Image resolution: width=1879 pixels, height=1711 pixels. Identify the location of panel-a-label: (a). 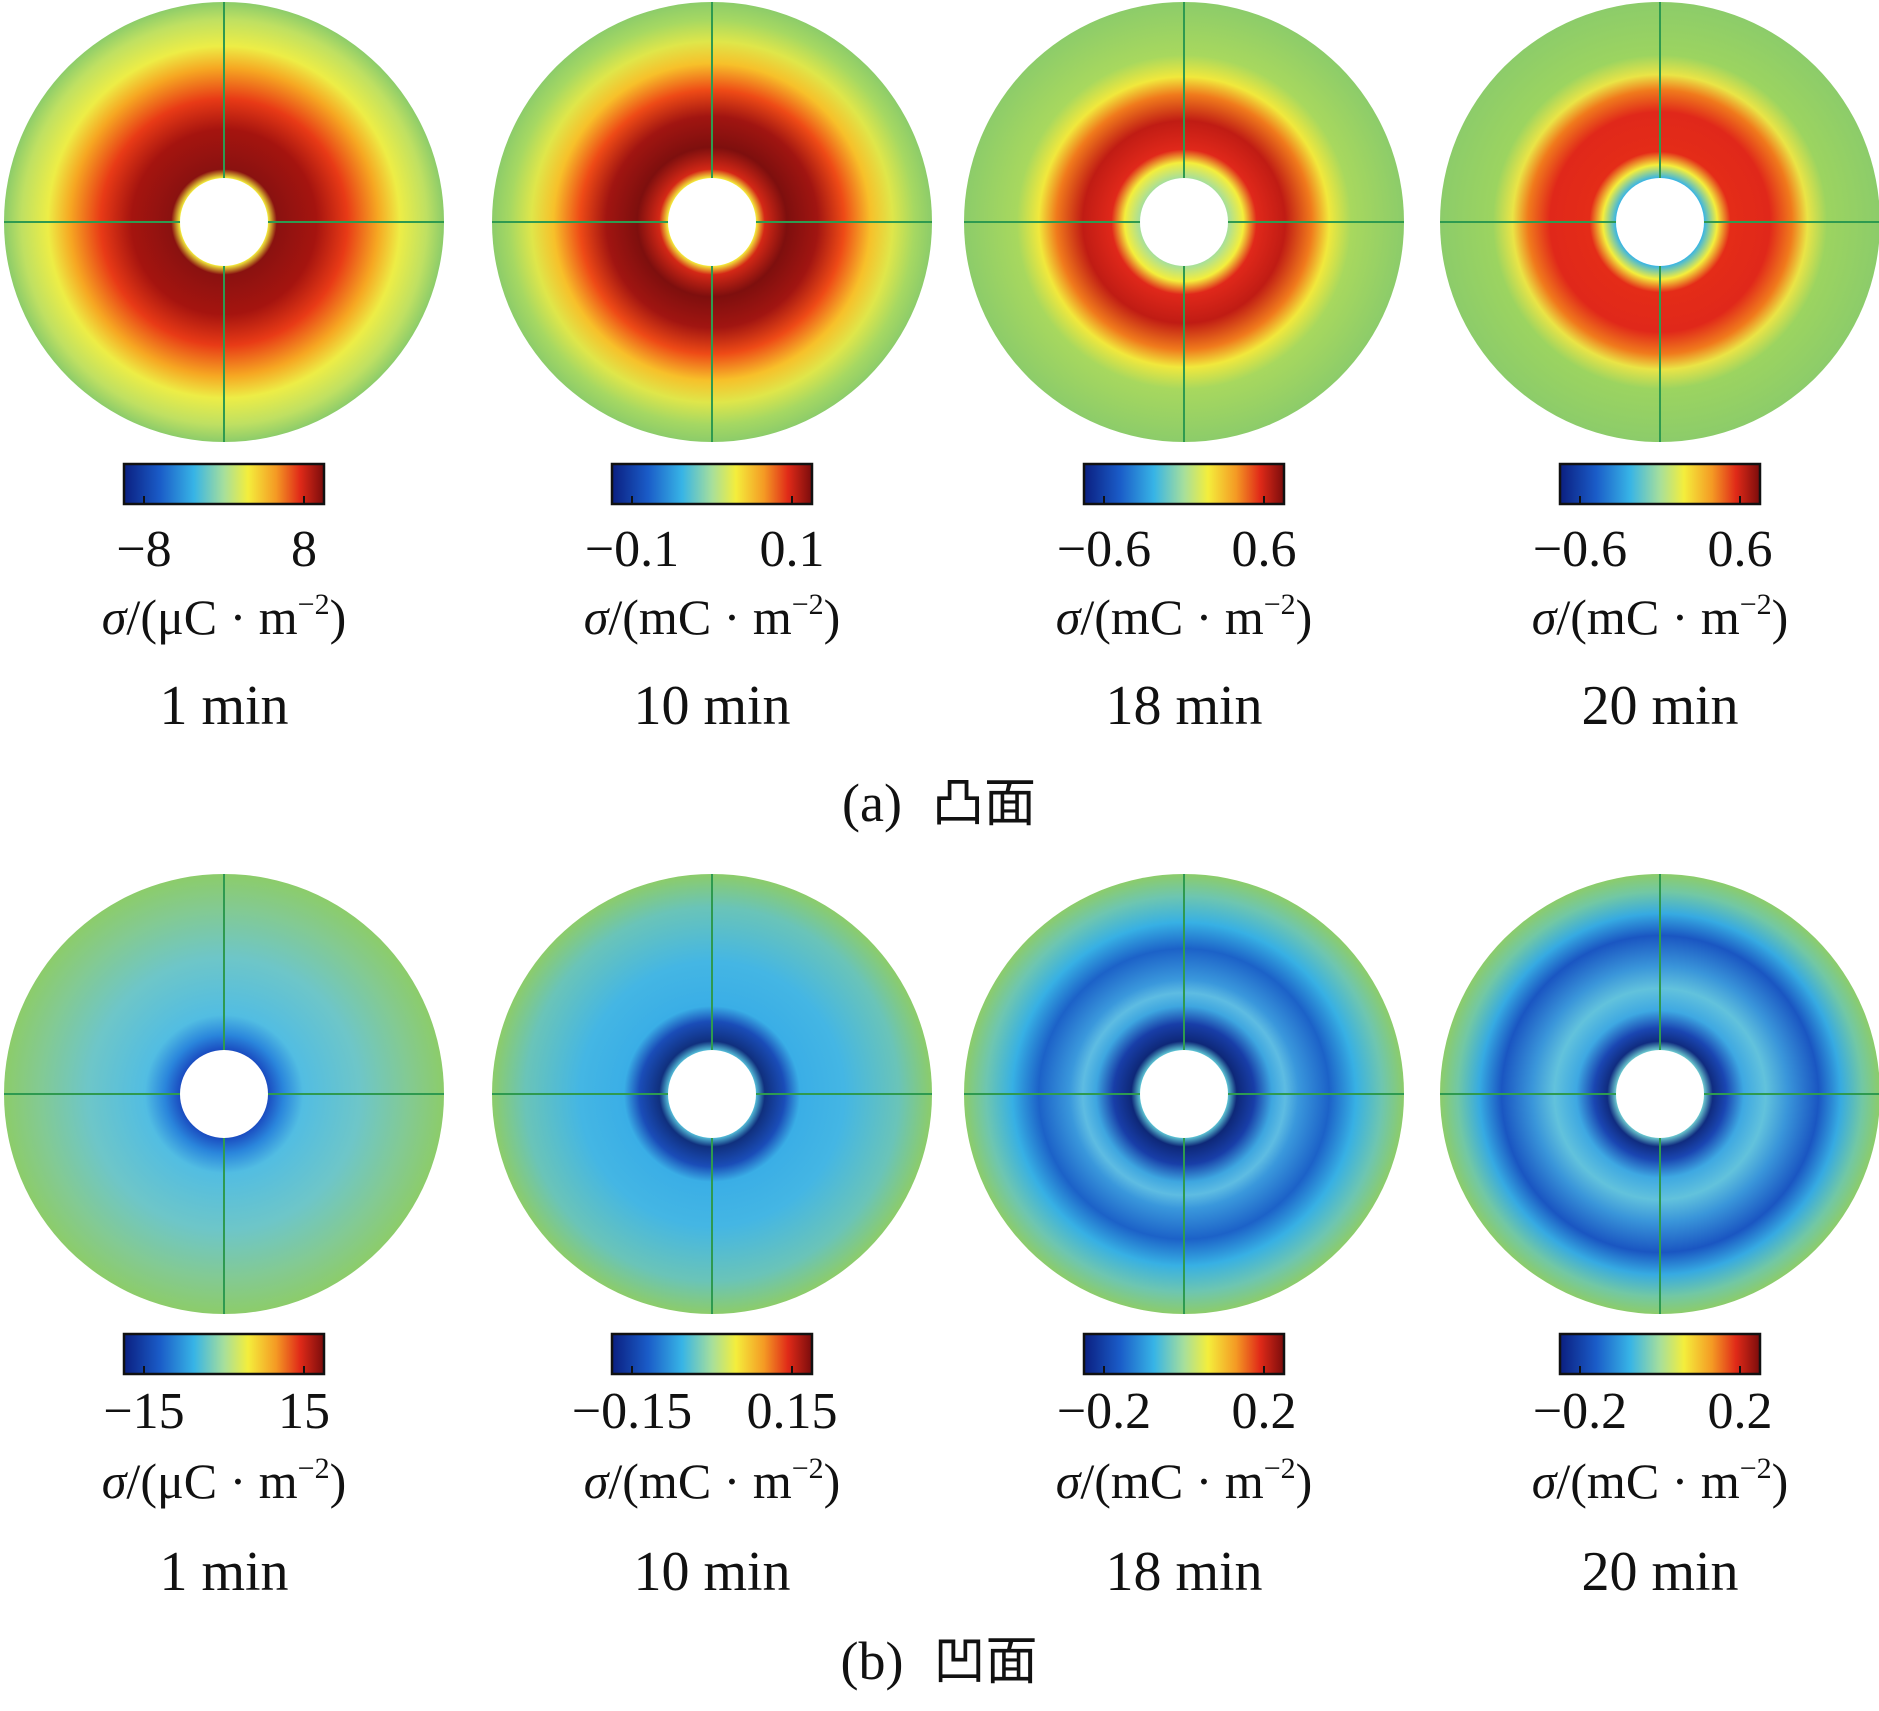
(872, 803).